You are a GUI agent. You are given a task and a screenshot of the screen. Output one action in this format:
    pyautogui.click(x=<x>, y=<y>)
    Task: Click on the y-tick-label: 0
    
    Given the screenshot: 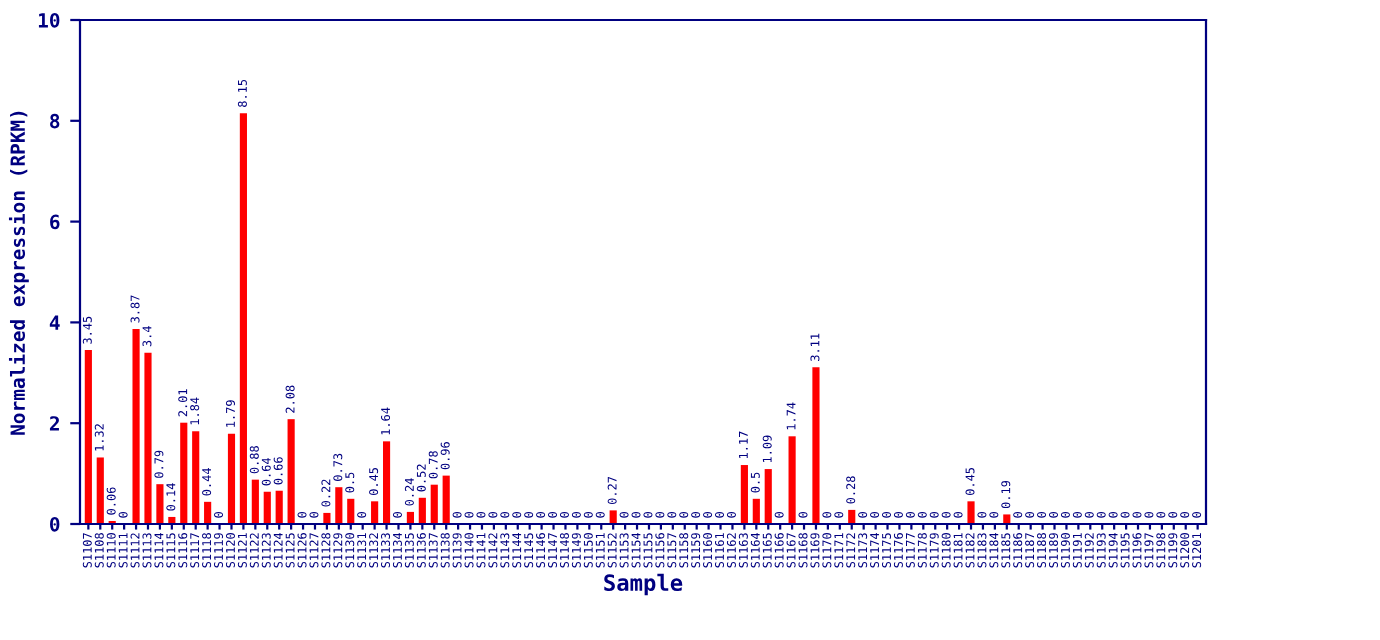 What is the action you would take?
    pyautogui.click(x=55, y=524)
    